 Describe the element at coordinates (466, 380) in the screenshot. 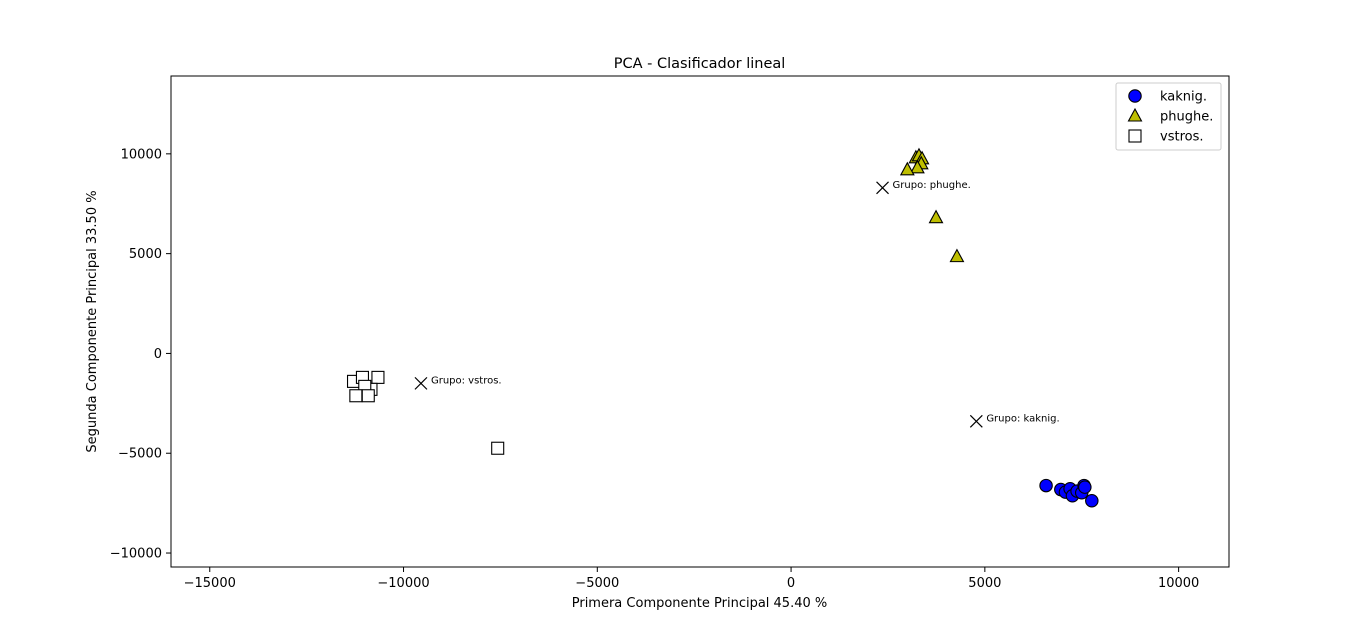

I see `centroid-label: Grupo: vstros.` at that location.